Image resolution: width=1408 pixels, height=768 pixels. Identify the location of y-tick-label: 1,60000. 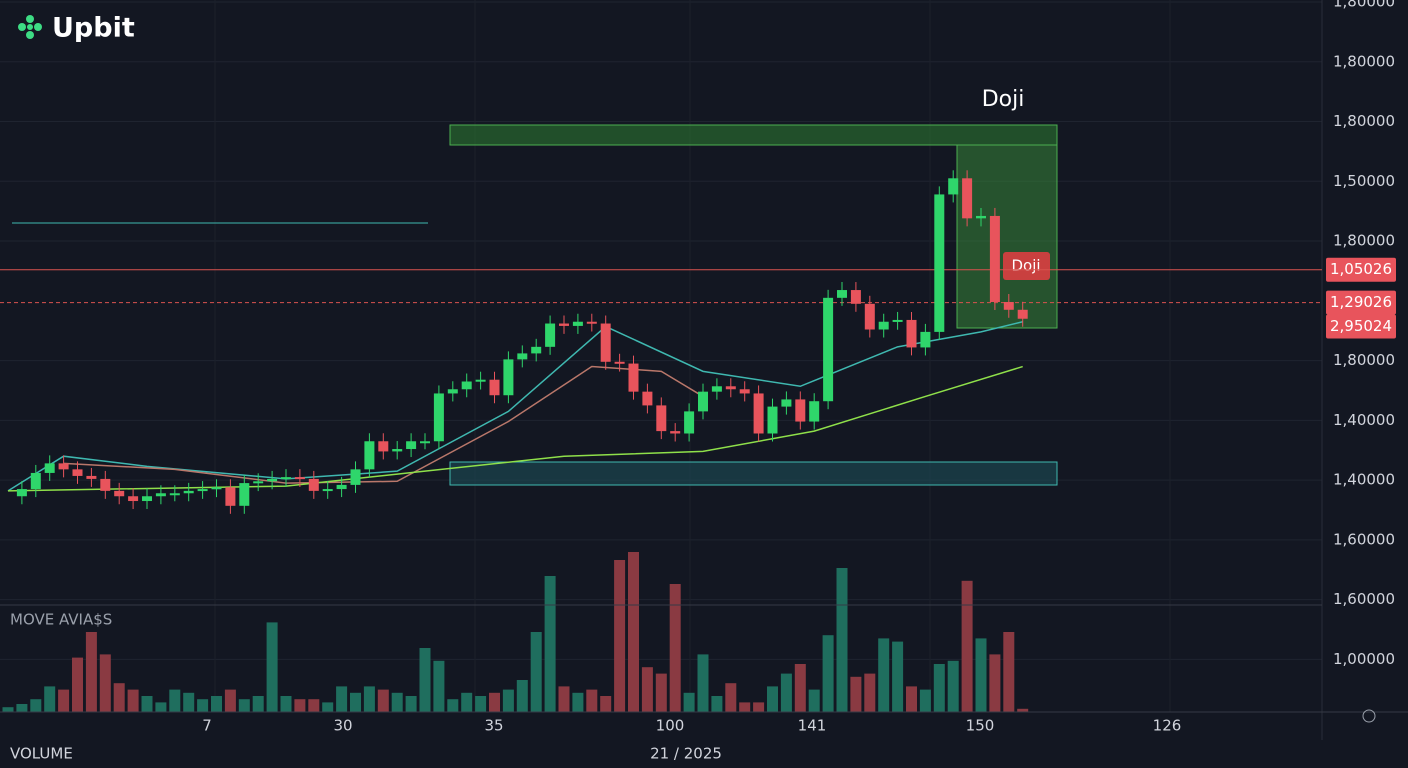
(1364, 539).